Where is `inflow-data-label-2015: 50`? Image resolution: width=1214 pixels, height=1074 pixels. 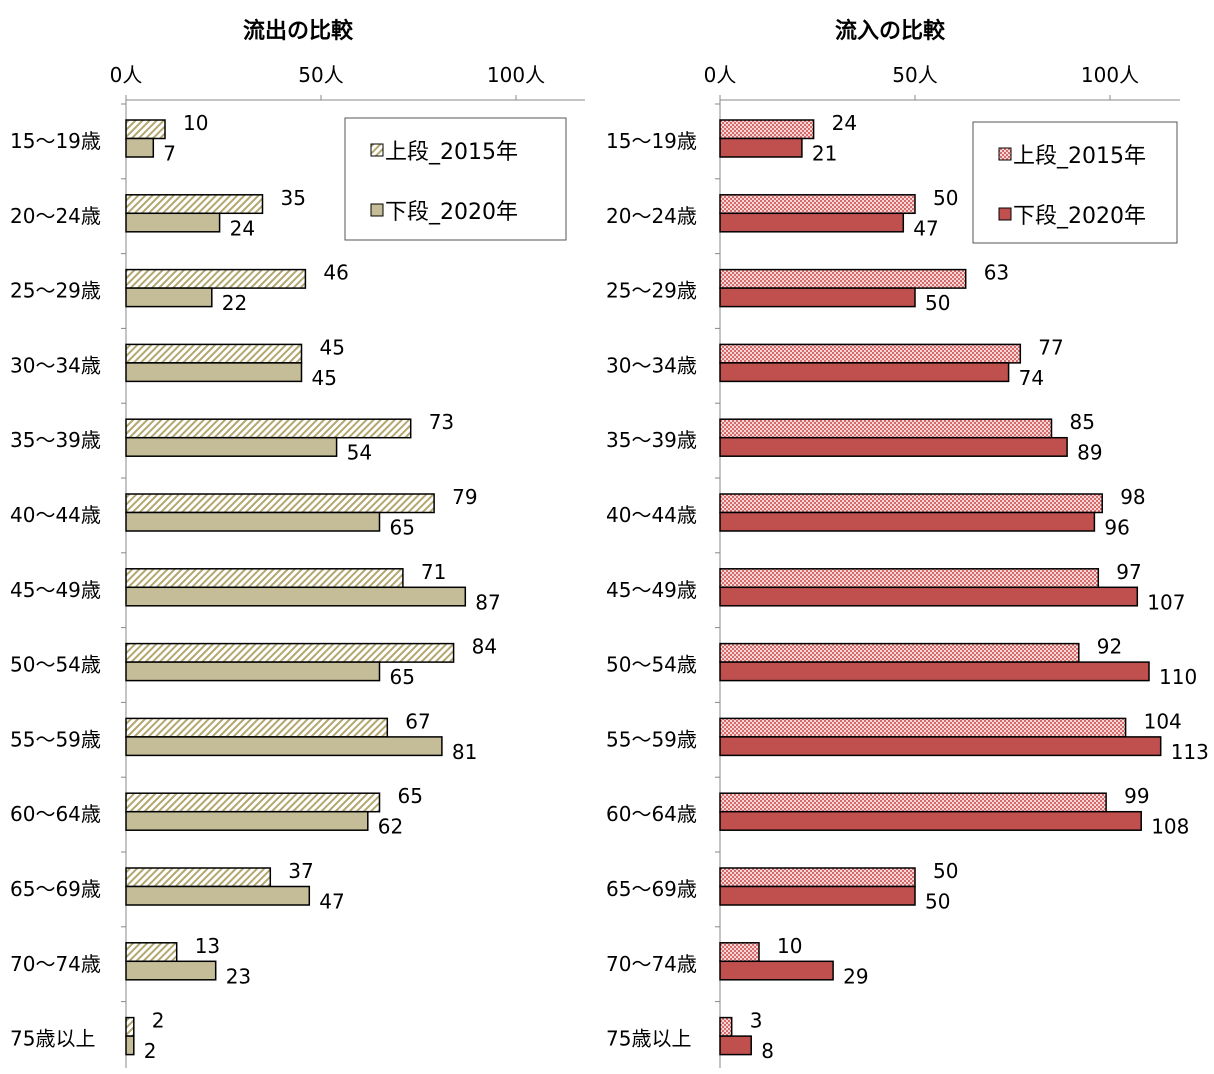
inflow-data-label-2015: 50 is located at coordinates (945, 198).